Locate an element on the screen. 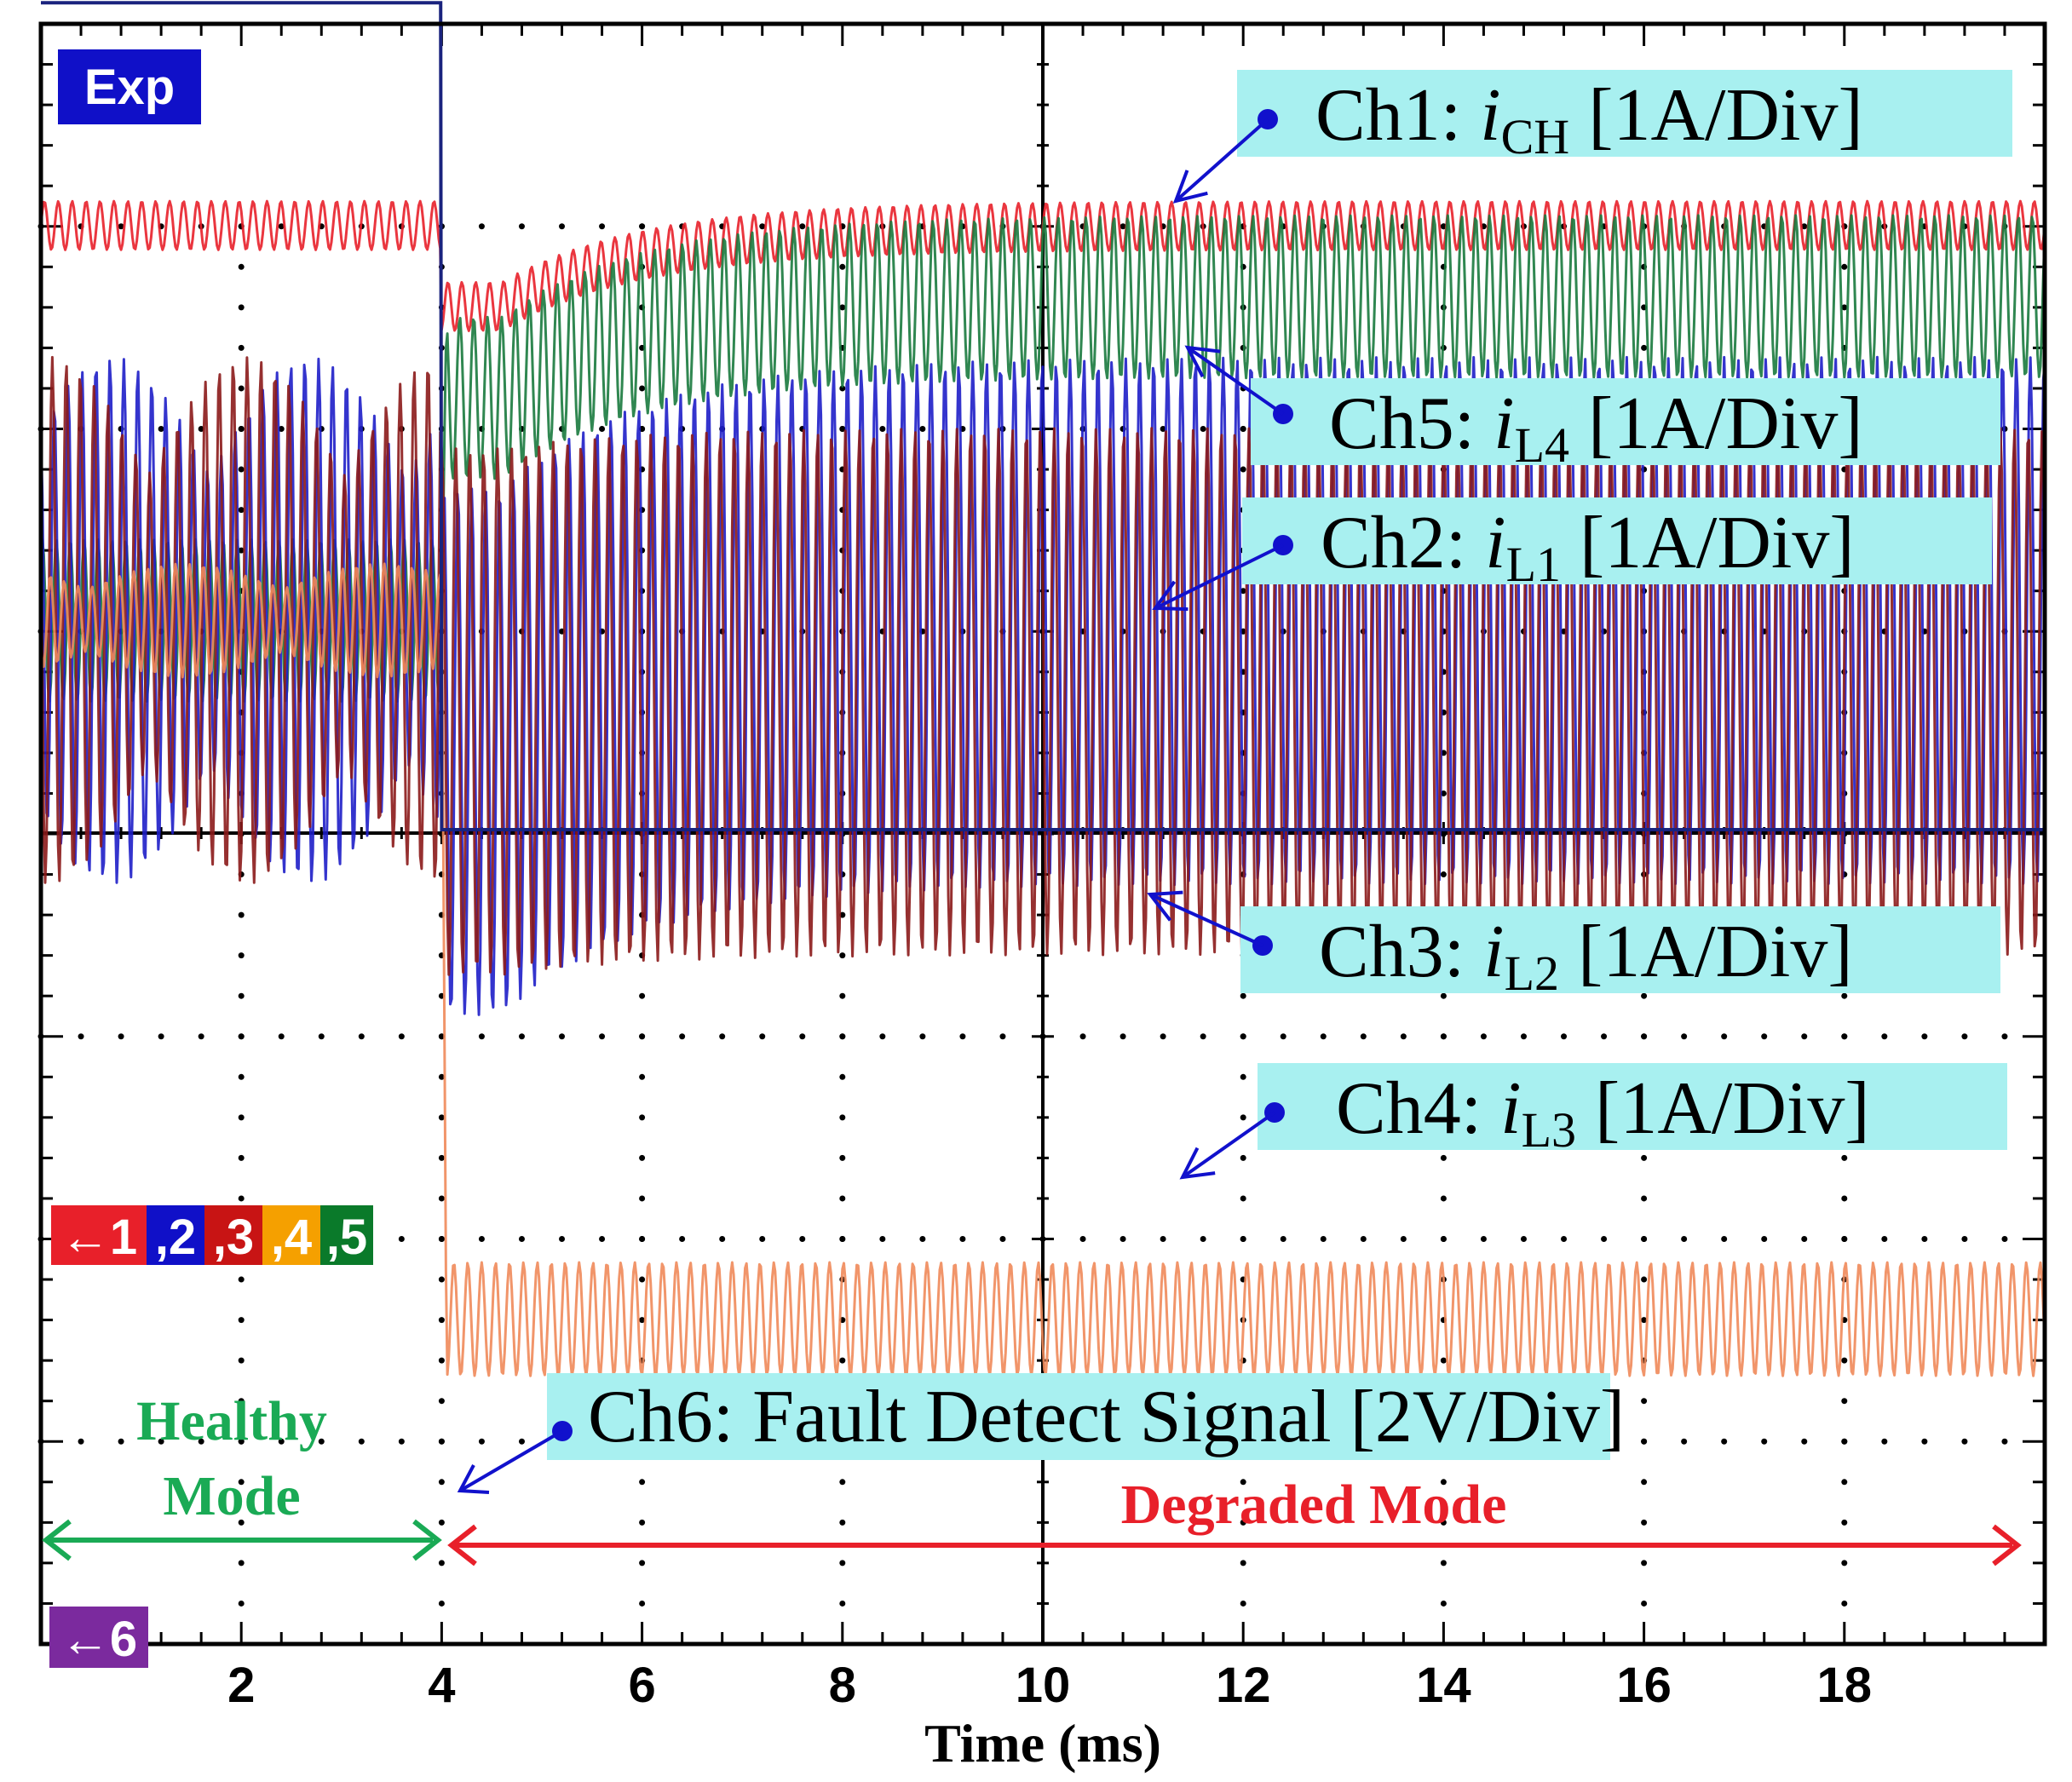  marker-4: ,4 is located at coordinates (291, 1237).